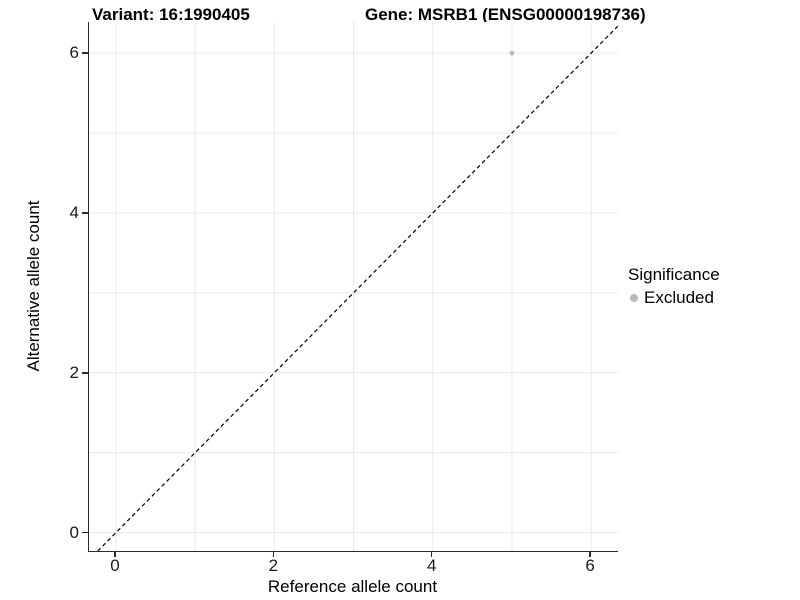  Describe the element at coordinates (33, 286) in the screenshot. I see `y-axis-title: Alternative allele count` at that location.